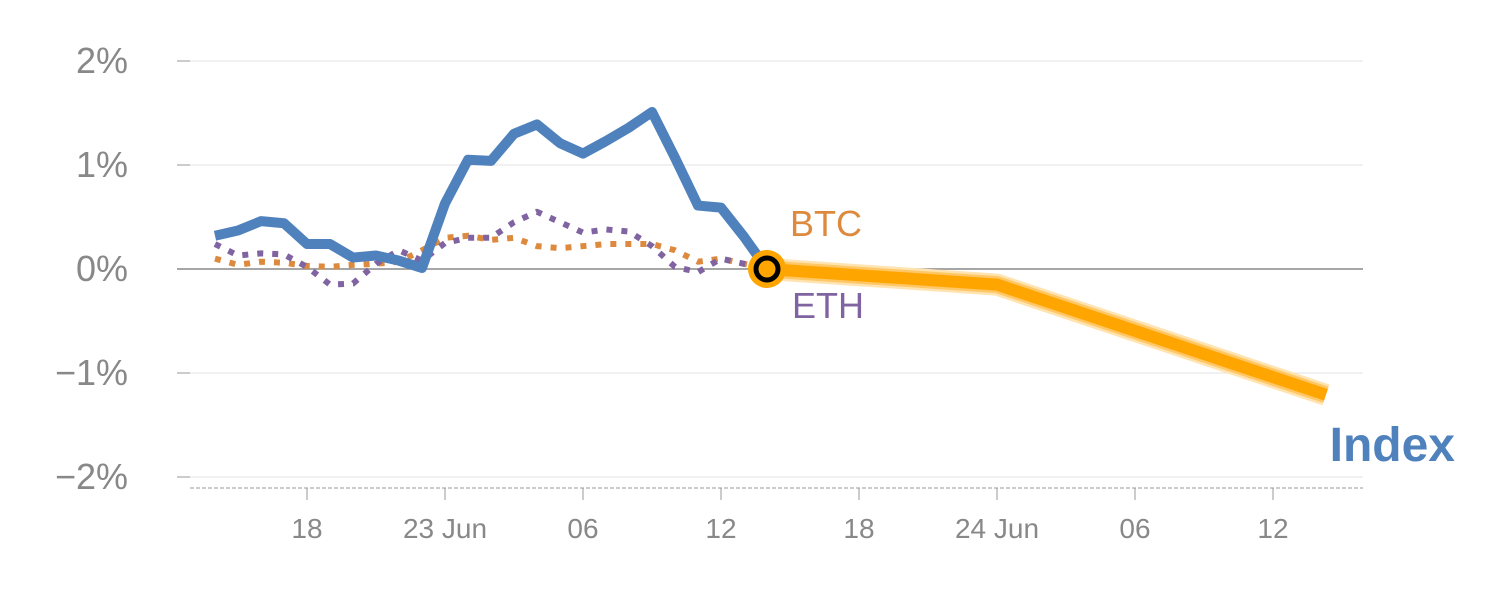 The height and width of the screenshot is (600, 1500). I want to click on y-axis: 2% 1% 0% −1% −2%, so click(91, 268).